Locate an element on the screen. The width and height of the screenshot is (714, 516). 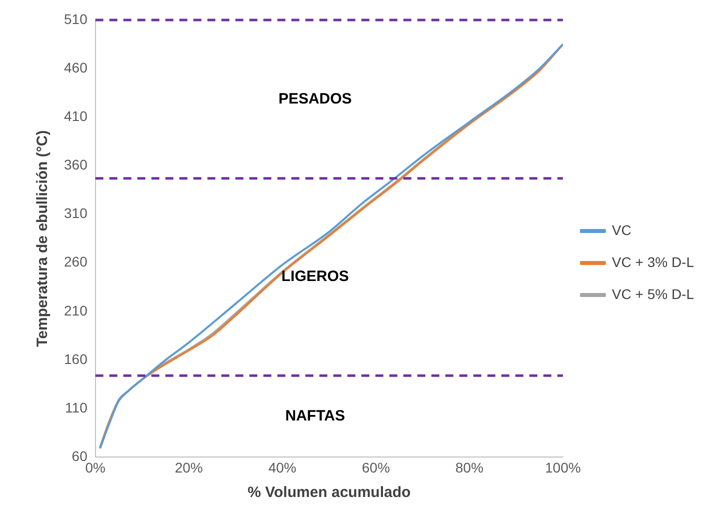
x-axis-title: % Volumen acumulado is located at coordinates (329, 493).